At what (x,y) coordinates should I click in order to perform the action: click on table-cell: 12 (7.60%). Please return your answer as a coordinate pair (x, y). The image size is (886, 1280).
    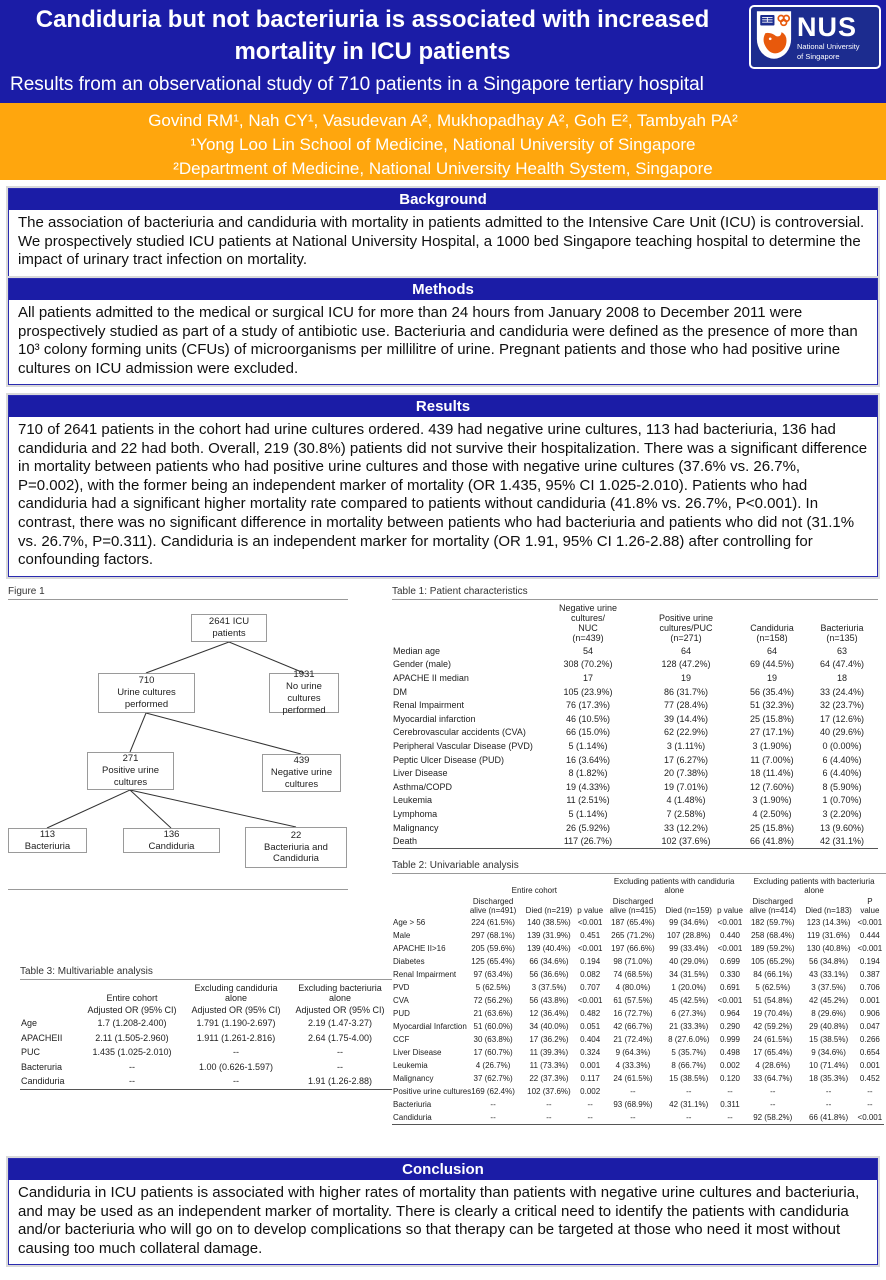
    Looking at the image, I should click on (772, 786).